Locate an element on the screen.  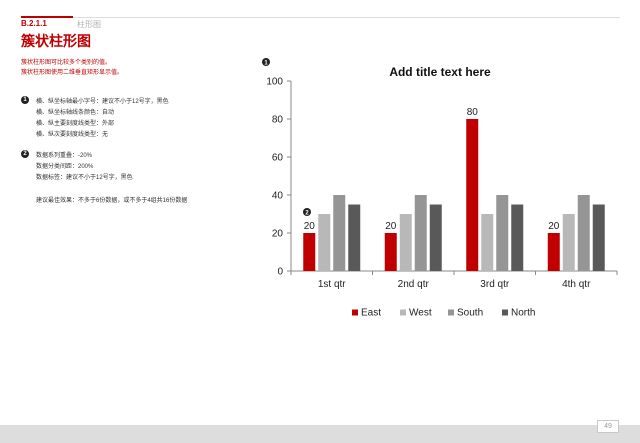
y-tick-label: 80 is located at coordinates (278, 120).